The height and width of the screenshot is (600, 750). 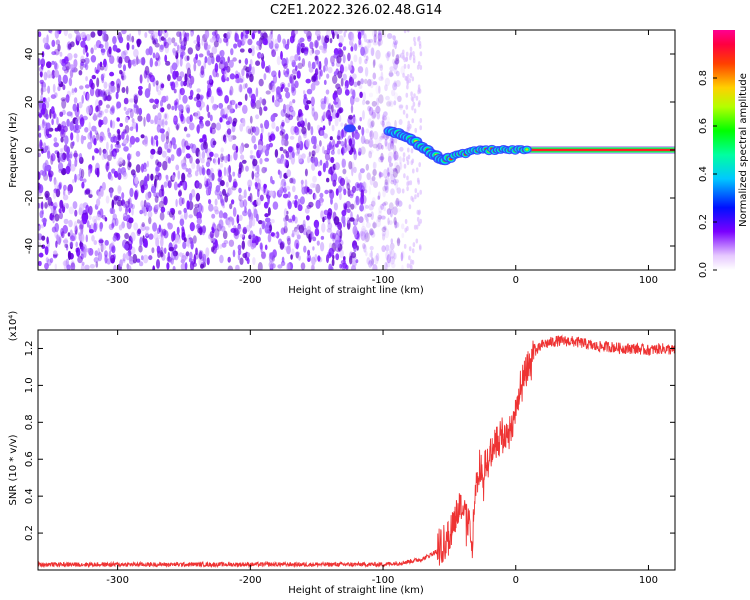 I want to click on signal-blob, so click(x=349, y=128).